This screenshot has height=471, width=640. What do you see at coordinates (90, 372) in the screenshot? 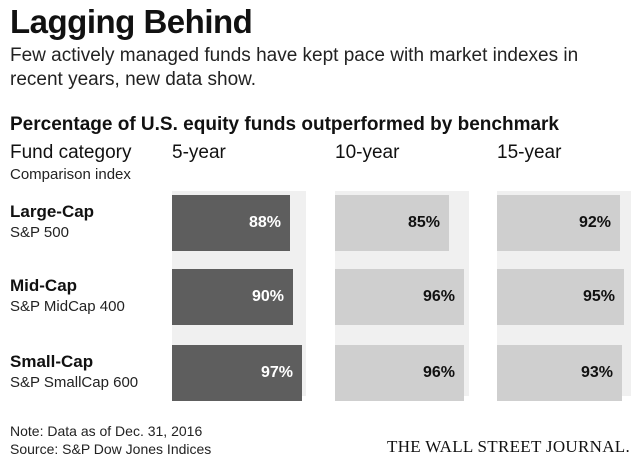
I see `row-label-small-cap: Small-Cap S&P SmallCap 600` at bounding box center [90, 372].